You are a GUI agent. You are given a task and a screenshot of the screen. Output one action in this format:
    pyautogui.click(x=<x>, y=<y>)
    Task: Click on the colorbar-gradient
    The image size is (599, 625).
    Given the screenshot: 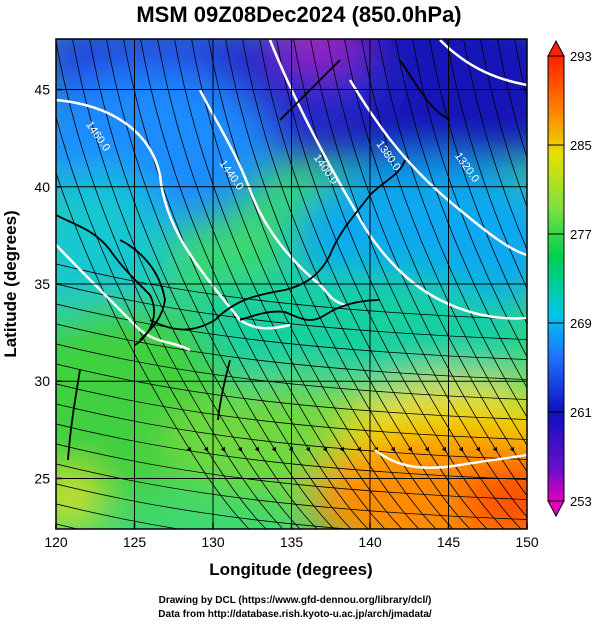 What is the action you would take?
    pyautogui.click(x=556, y=278)
    